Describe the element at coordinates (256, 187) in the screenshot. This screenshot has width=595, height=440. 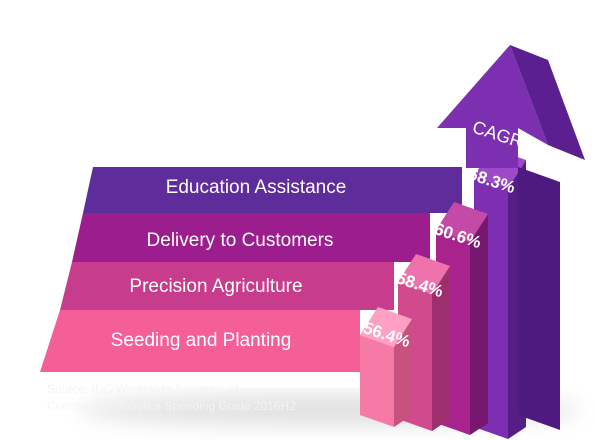
I see `category-label-education-assistance: Education Assistance` at that location.